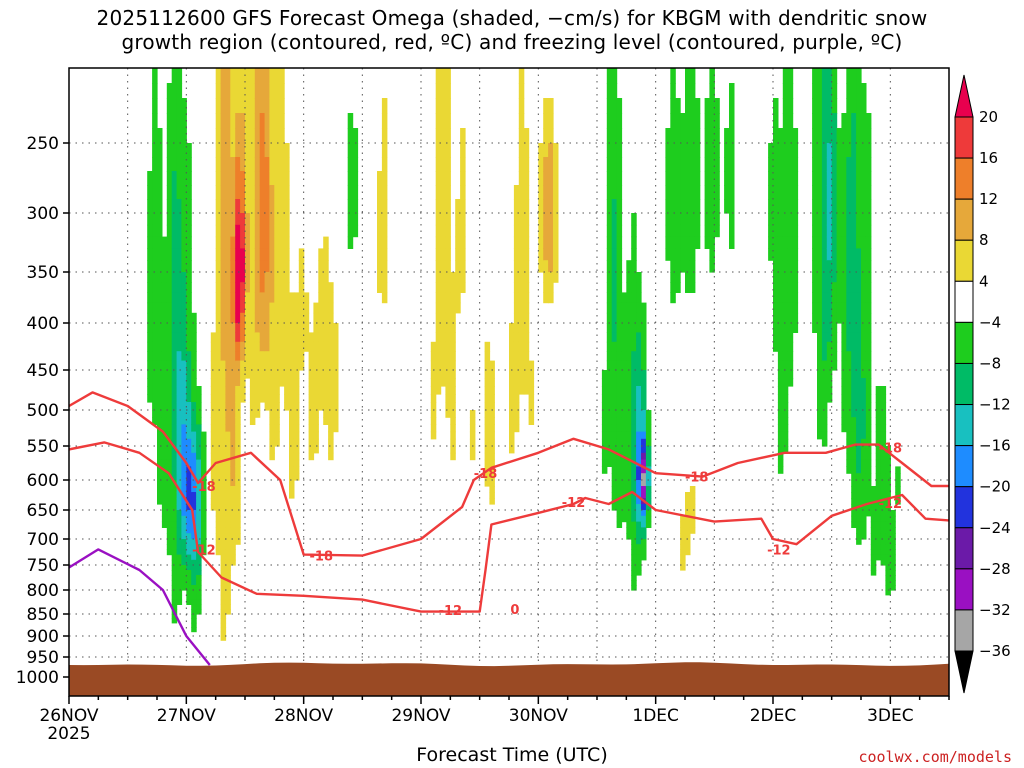 The width and height of the screenshot is (1024, 768). Describe the element at coordinates (990, 363) in the screenshot. I see `colorbar-label: −8` at that location.